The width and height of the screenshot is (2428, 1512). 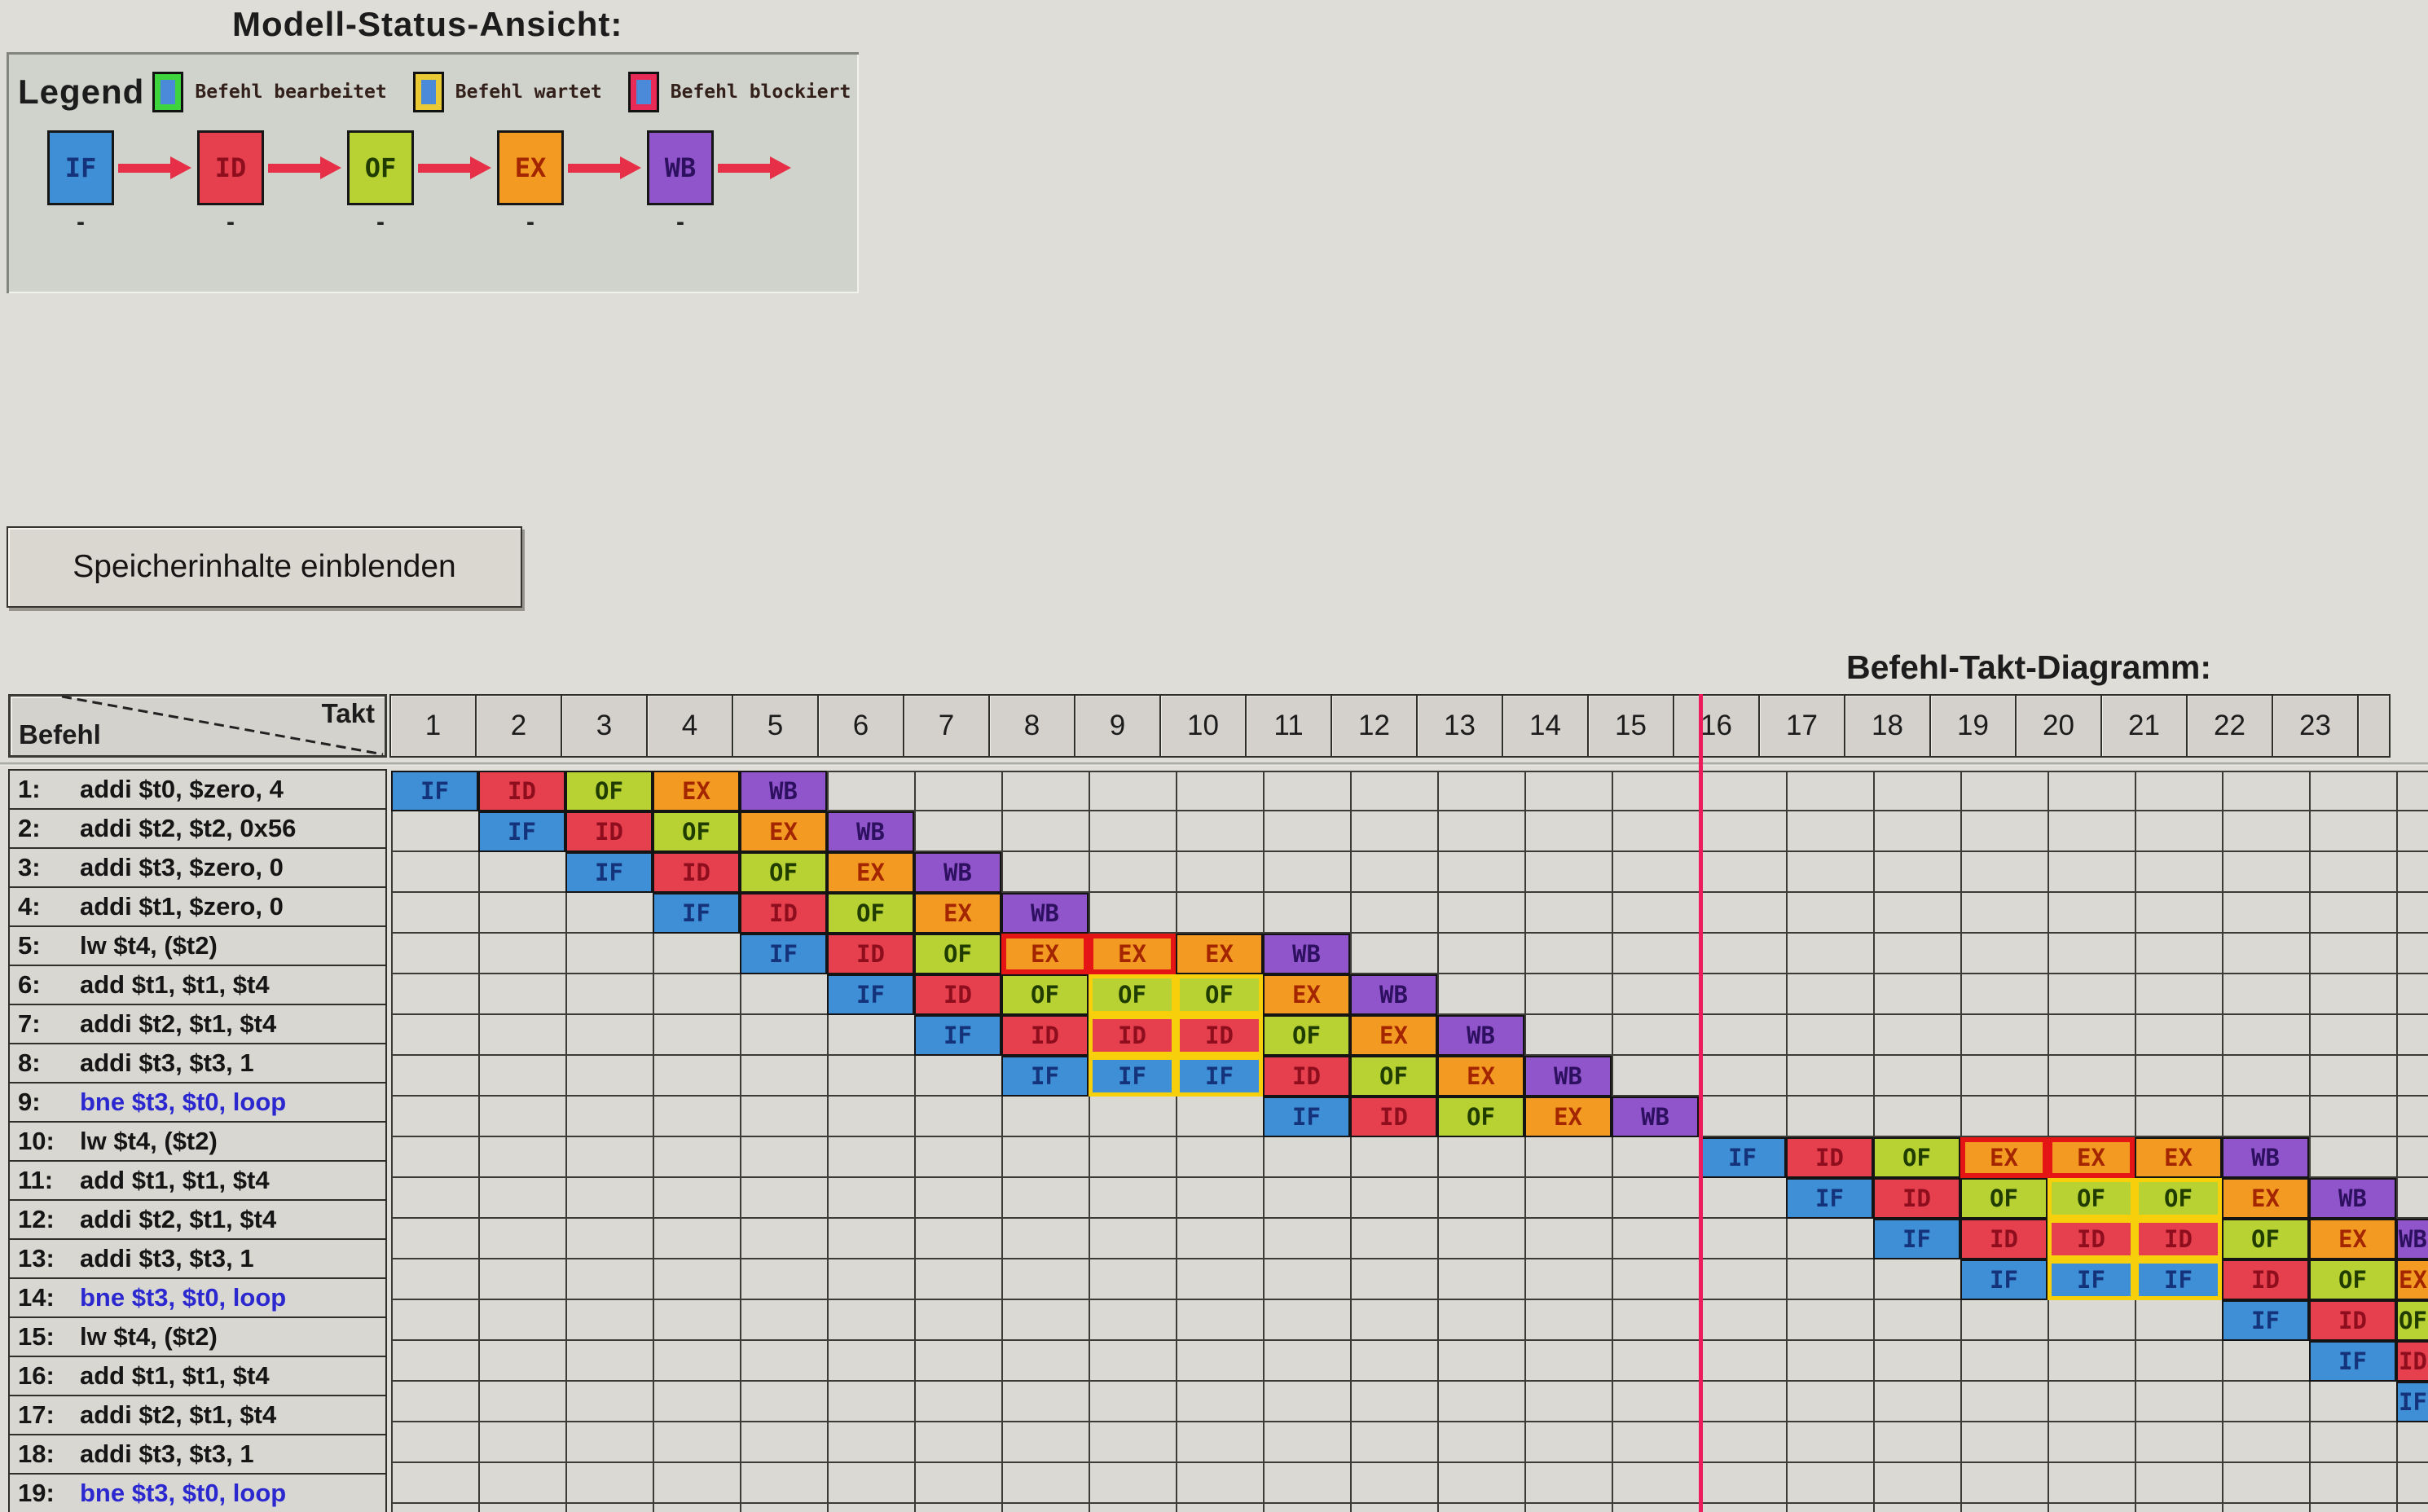 I want to click on instruction-text: lw $t4, ($t2), so click(x=149, y=945).